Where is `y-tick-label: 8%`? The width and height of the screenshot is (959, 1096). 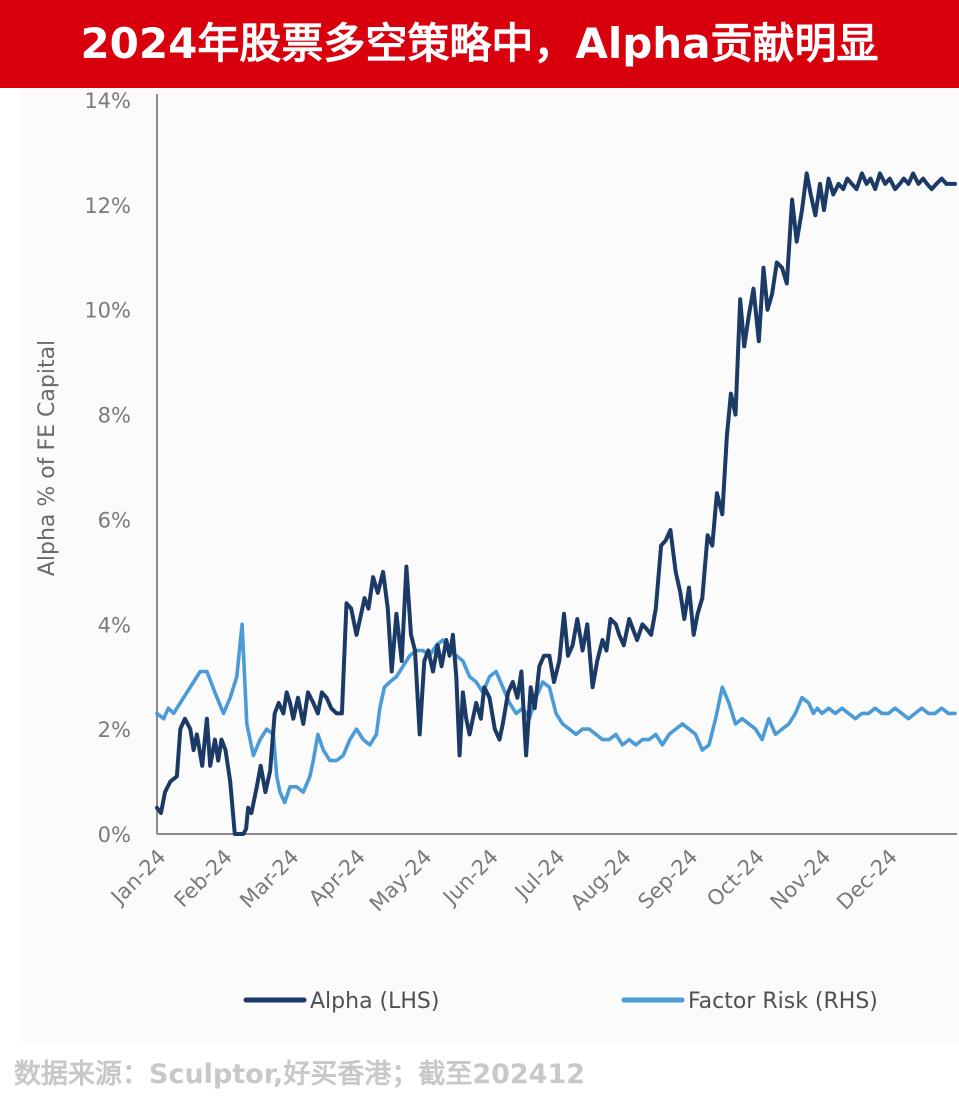 y-tick-label: 8% is located at coordinates (114, 416).